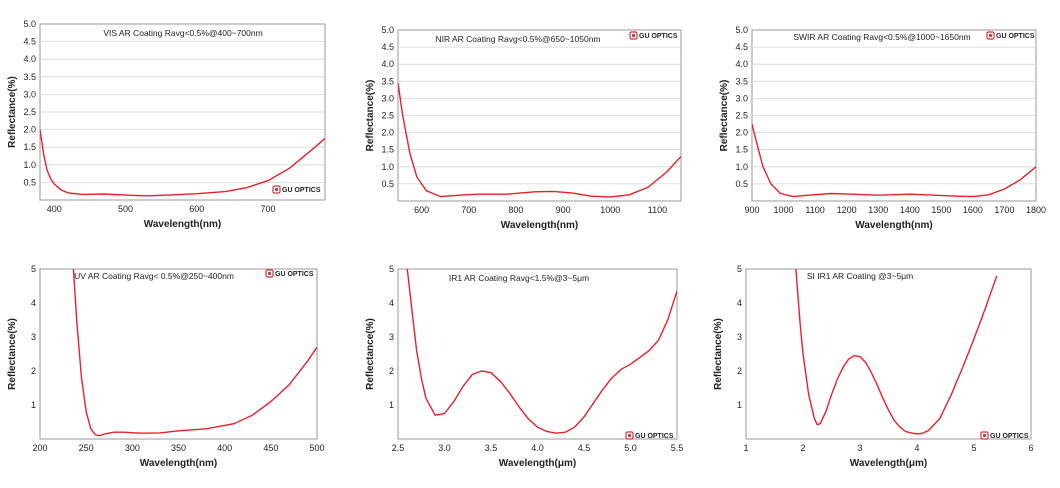 The image size is (1060, 488). I want to click on x-tick-label: 450, so click(270, 448).